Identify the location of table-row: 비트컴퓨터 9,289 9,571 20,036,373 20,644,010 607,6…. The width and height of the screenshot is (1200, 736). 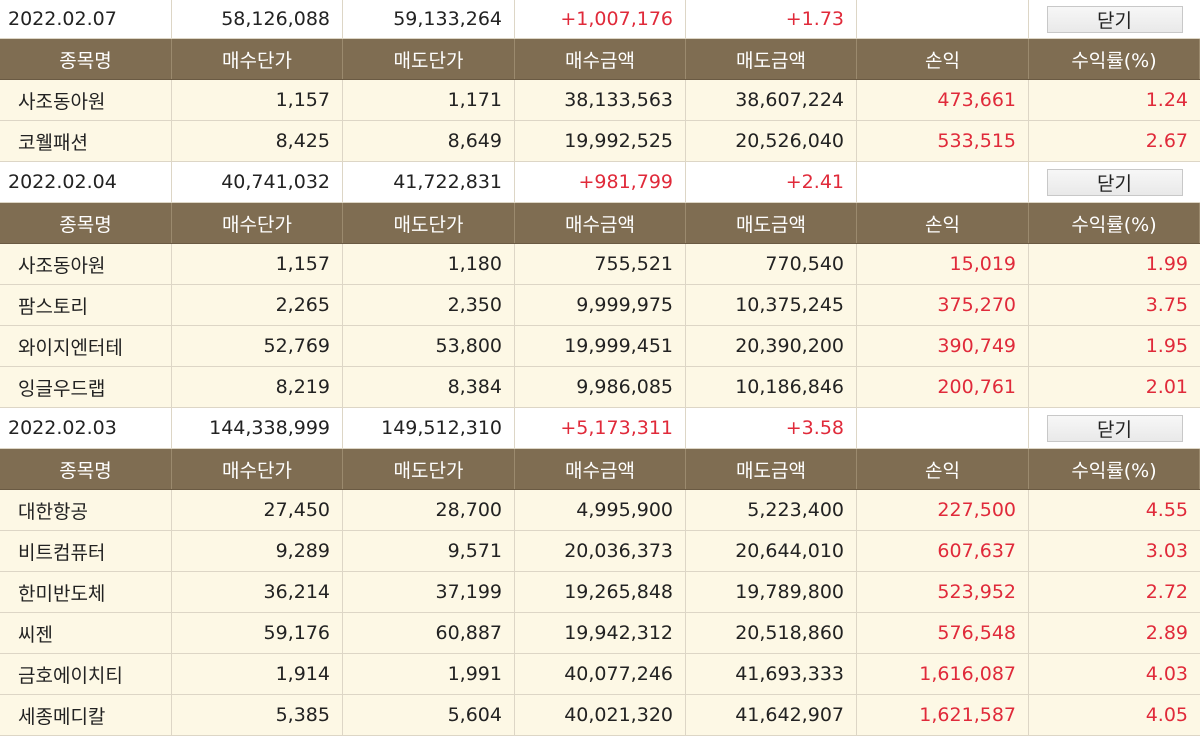
(600, 551).